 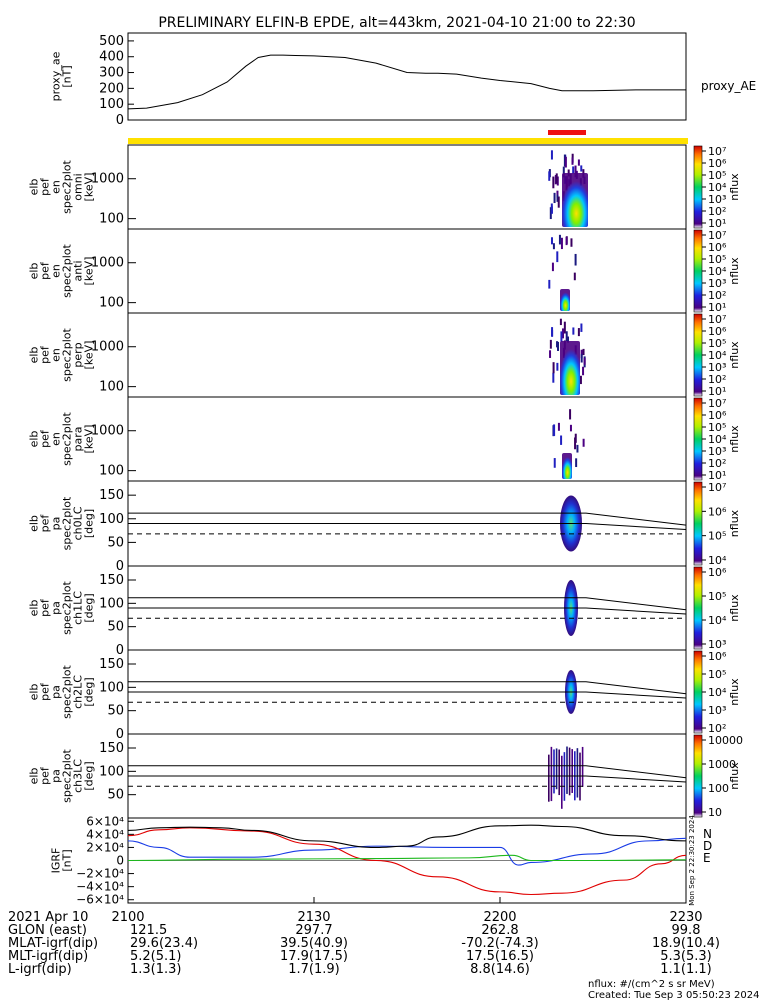 What do you see at coordinates (408, 141) in the screenshot?
I see `science-zone-bar` at bounding box center [408, 141].